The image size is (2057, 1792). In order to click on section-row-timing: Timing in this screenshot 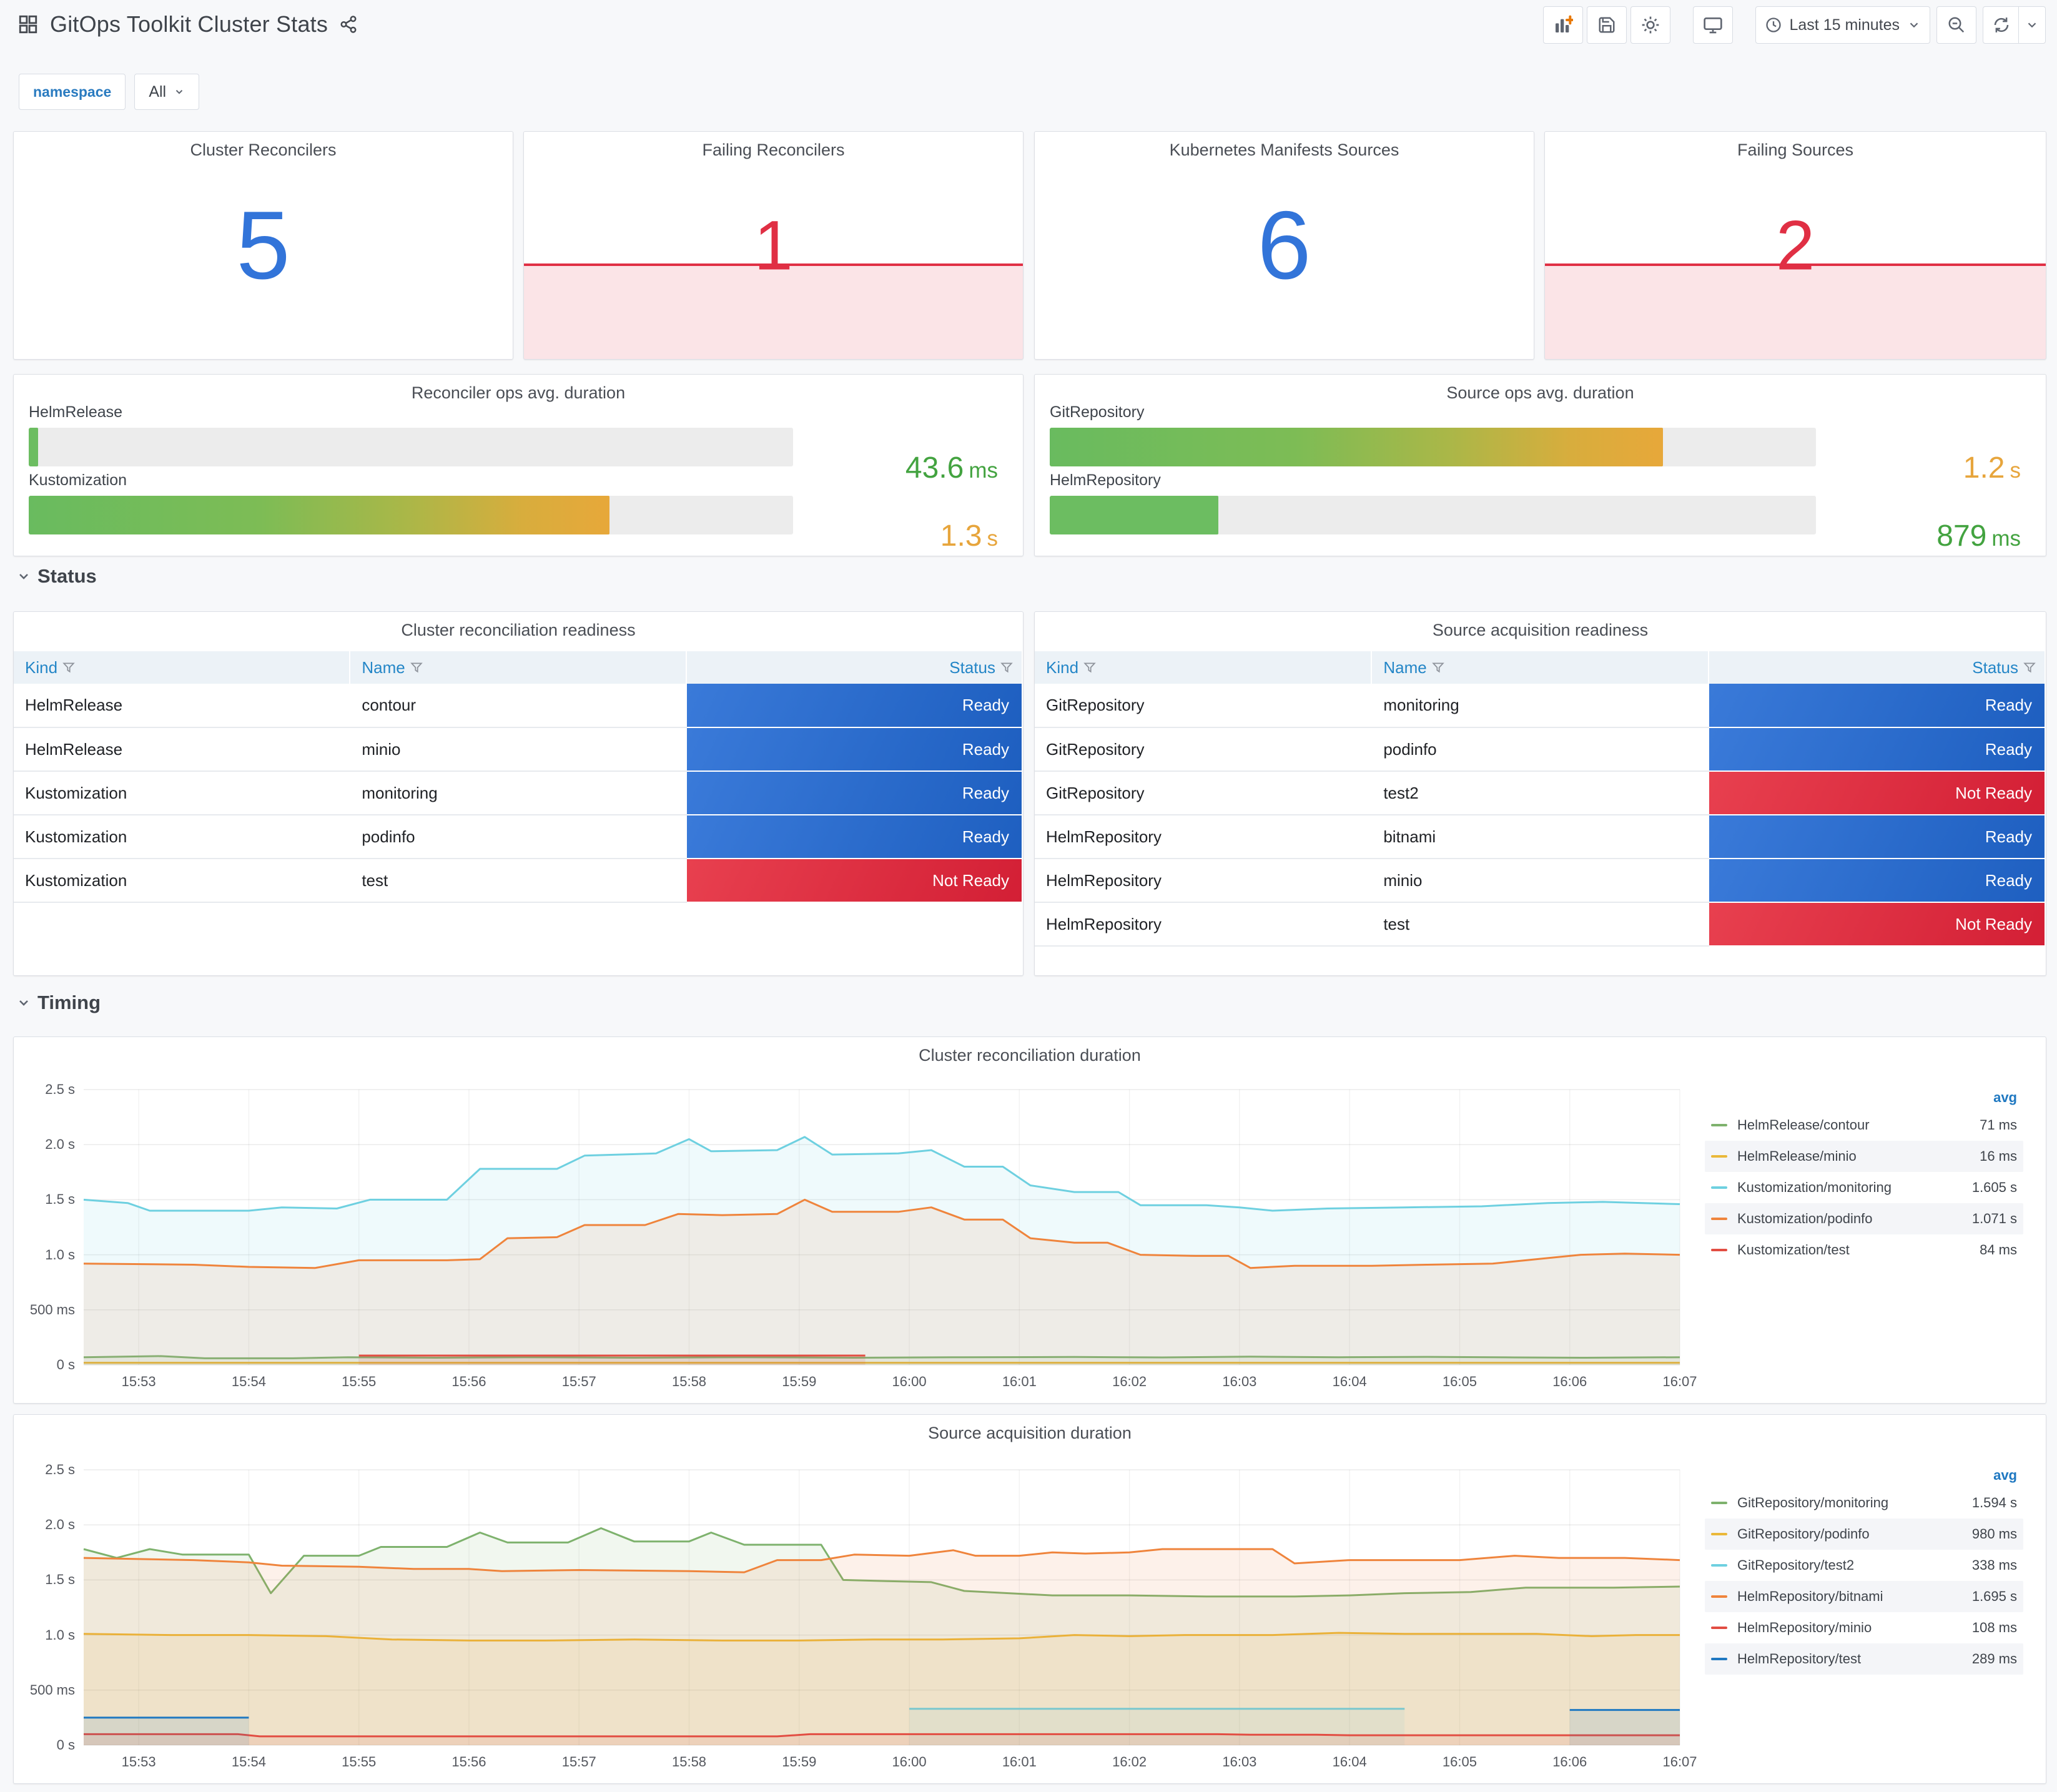, I will do `click(58, 1003)`.